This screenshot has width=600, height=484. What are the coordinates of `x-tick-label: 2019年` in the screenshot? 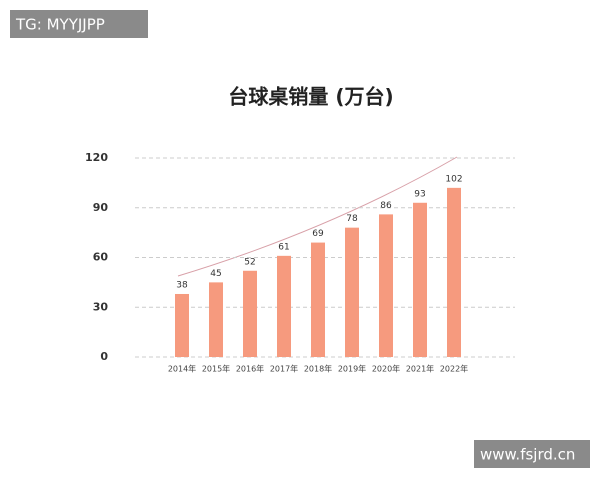 It's located at (352, 369).